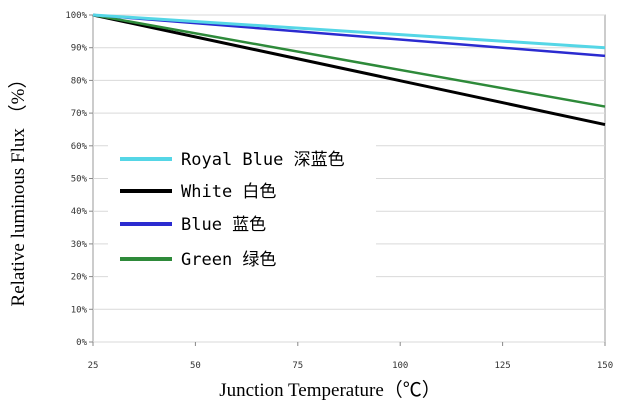 The width and height of the screenshot is (619, 406). Describe the element at coordinates (263, 160) in the screenshot. I see `legend-label: Royal Blue 深蓝色` at that location.